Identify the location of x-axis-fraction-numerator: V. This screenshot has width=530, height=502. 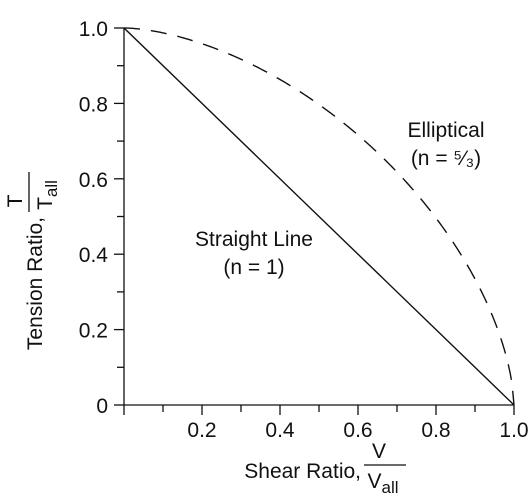
(379, 451).